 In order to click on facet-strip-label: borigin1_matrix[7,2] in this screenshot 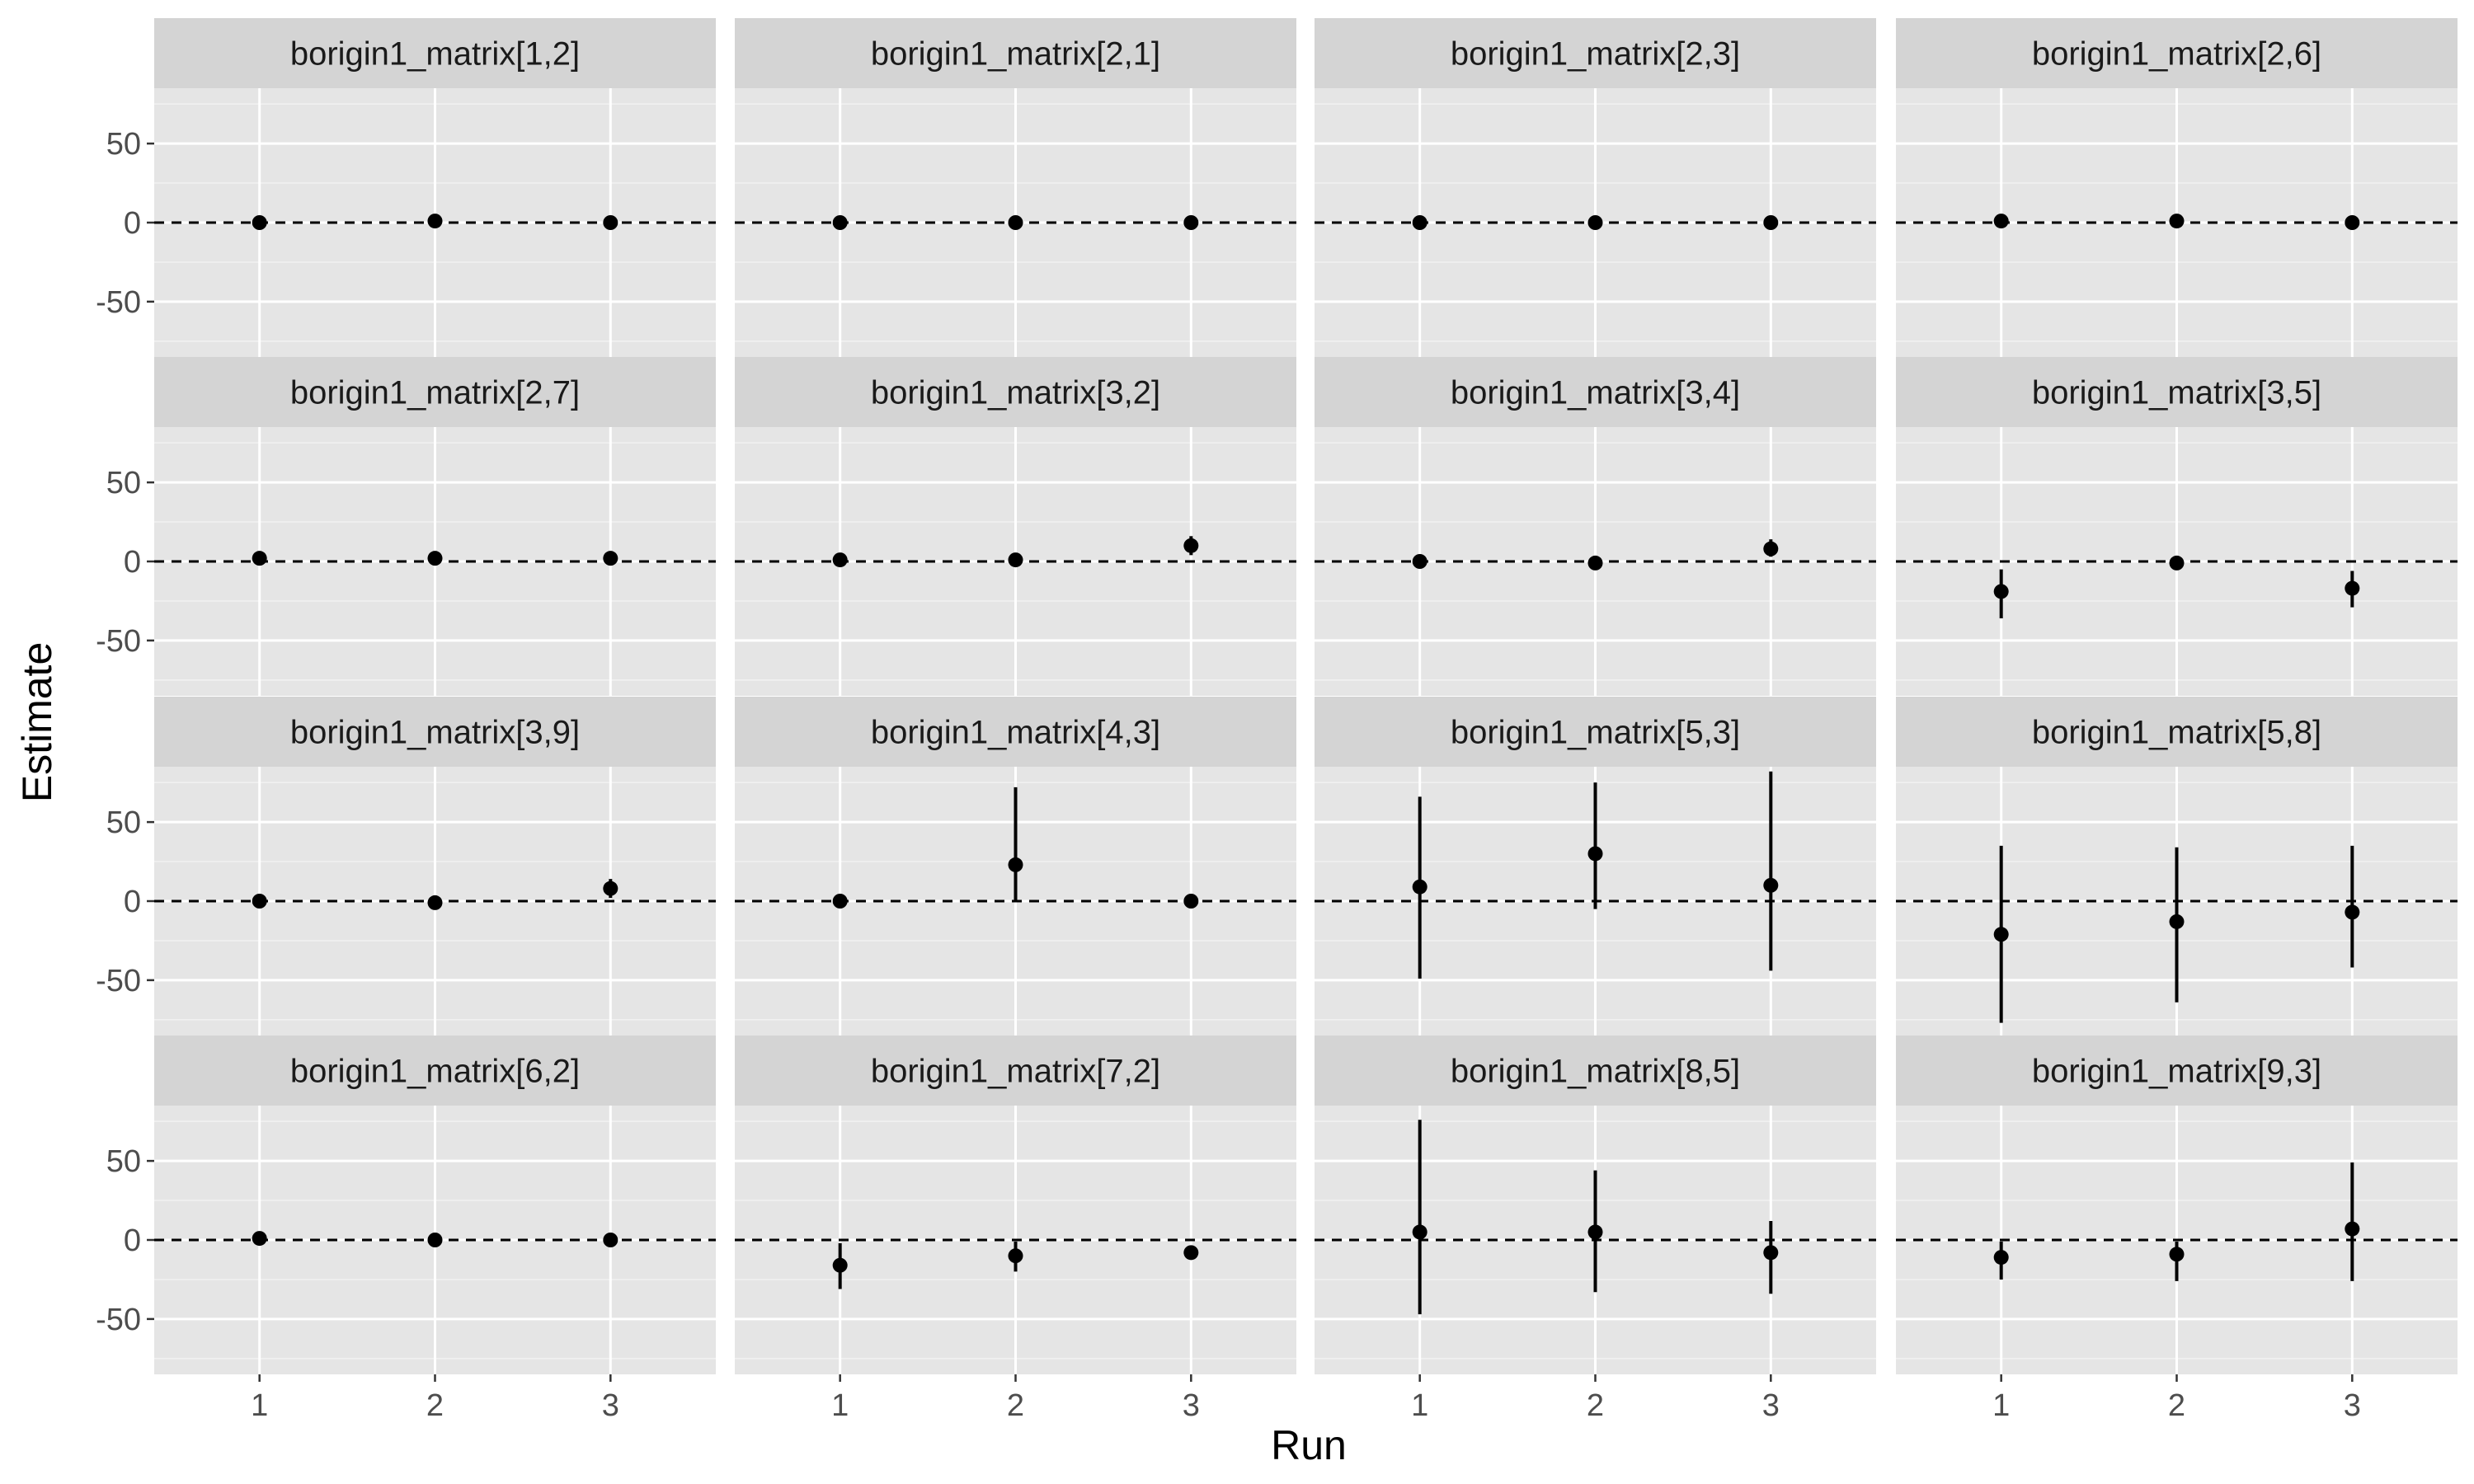, I will do `click(1015, 1072)`.